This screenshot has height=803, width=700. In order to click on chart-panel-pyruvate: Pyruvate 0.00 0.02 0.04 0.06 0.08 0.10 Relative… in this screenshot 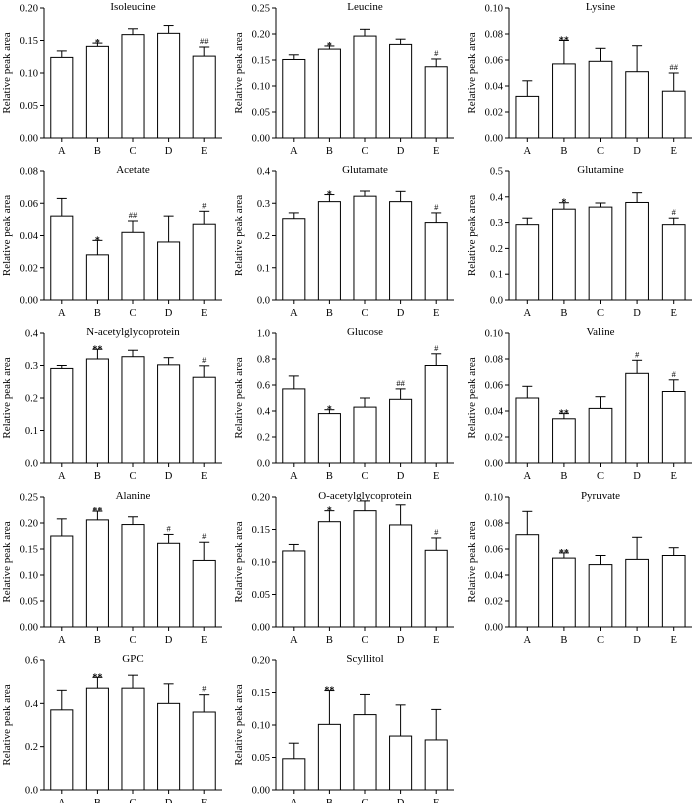, I will do `click(579, 568)`.